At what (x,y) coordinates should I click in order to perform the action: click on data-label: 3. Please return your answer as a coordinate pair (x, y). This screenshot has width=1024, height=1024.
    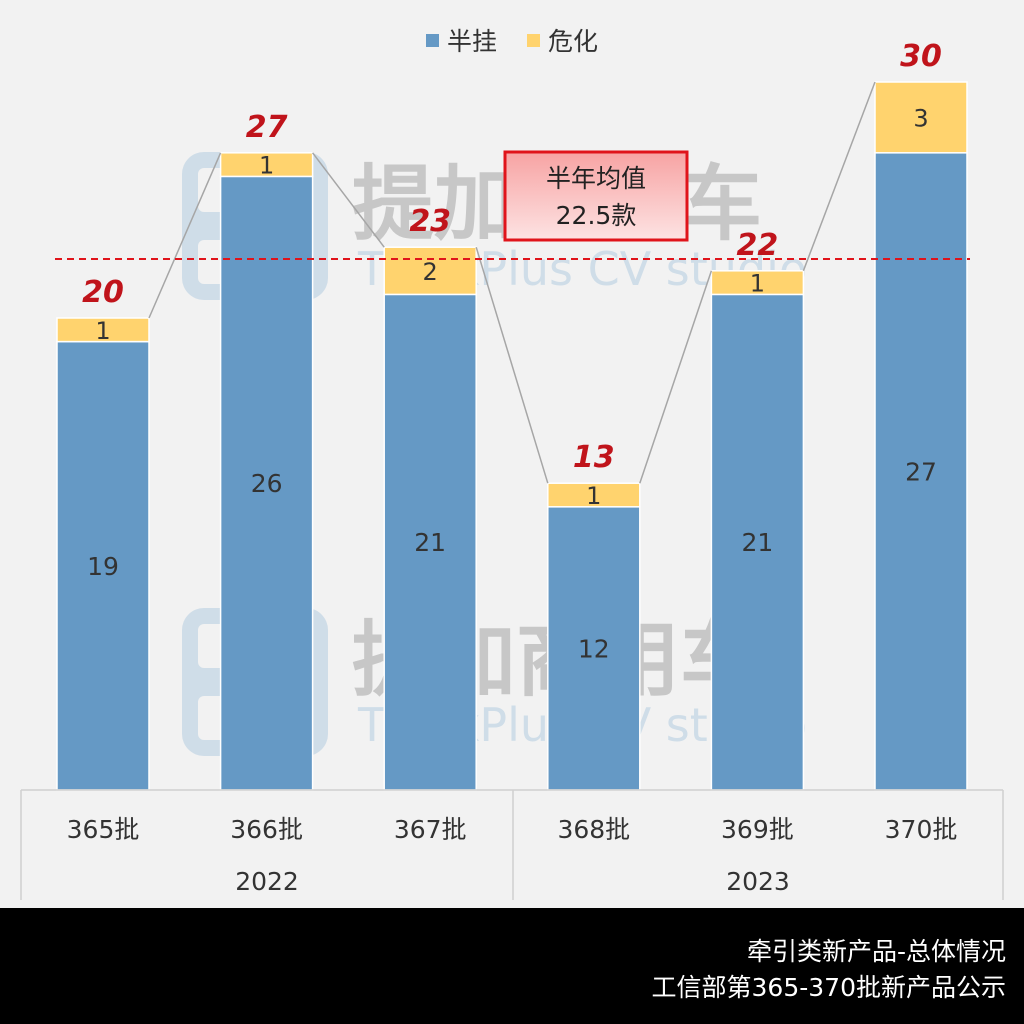
    Looking at the image, I should click on (920, 118).